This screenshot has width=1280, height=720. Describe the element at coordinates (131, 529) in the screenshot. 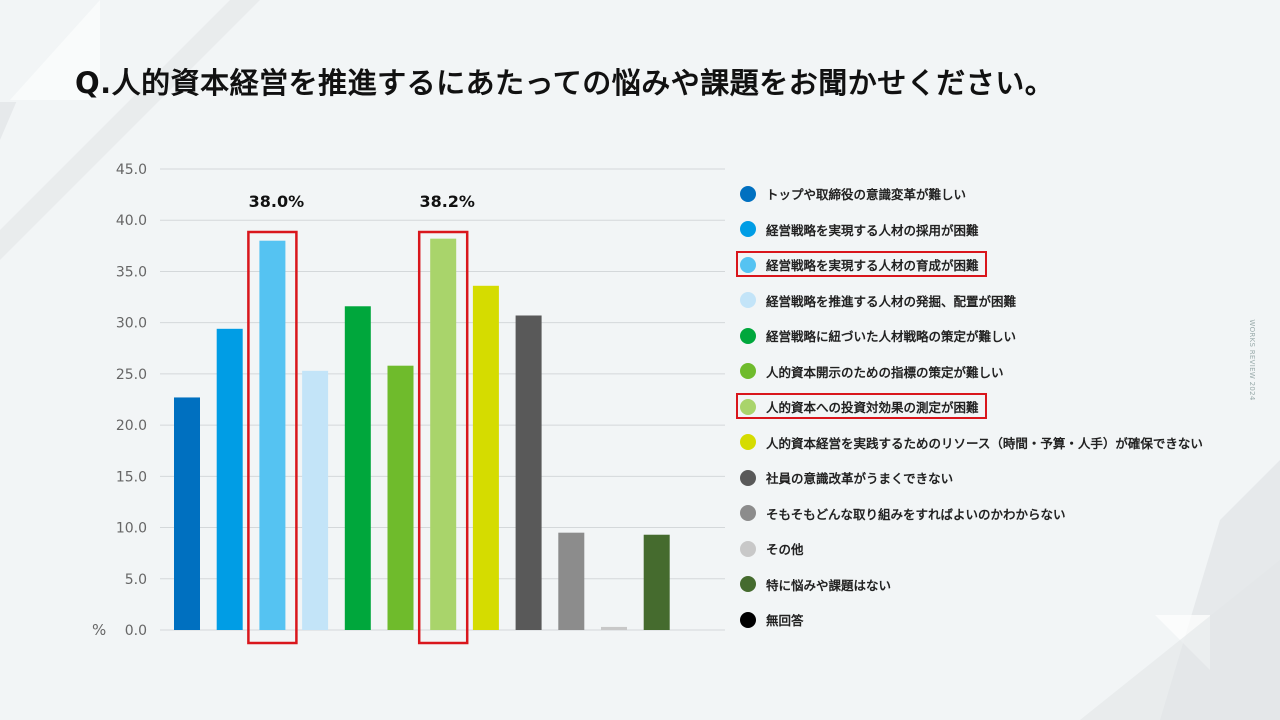

I see `y-tick-label: 10.0` at that location.